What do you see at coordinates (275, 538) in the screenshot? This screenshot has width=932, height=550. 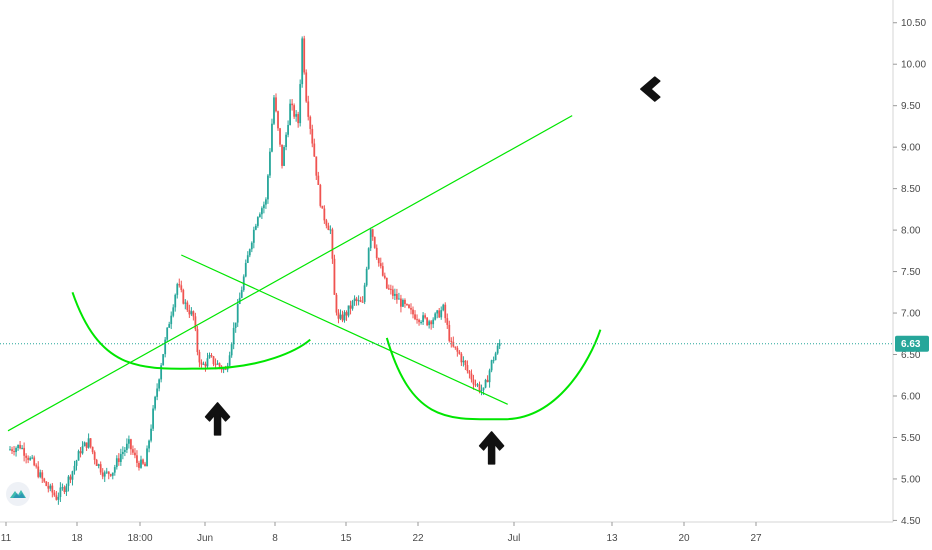 I see `x-tick-label: 8` at bounding box center [275, 538].